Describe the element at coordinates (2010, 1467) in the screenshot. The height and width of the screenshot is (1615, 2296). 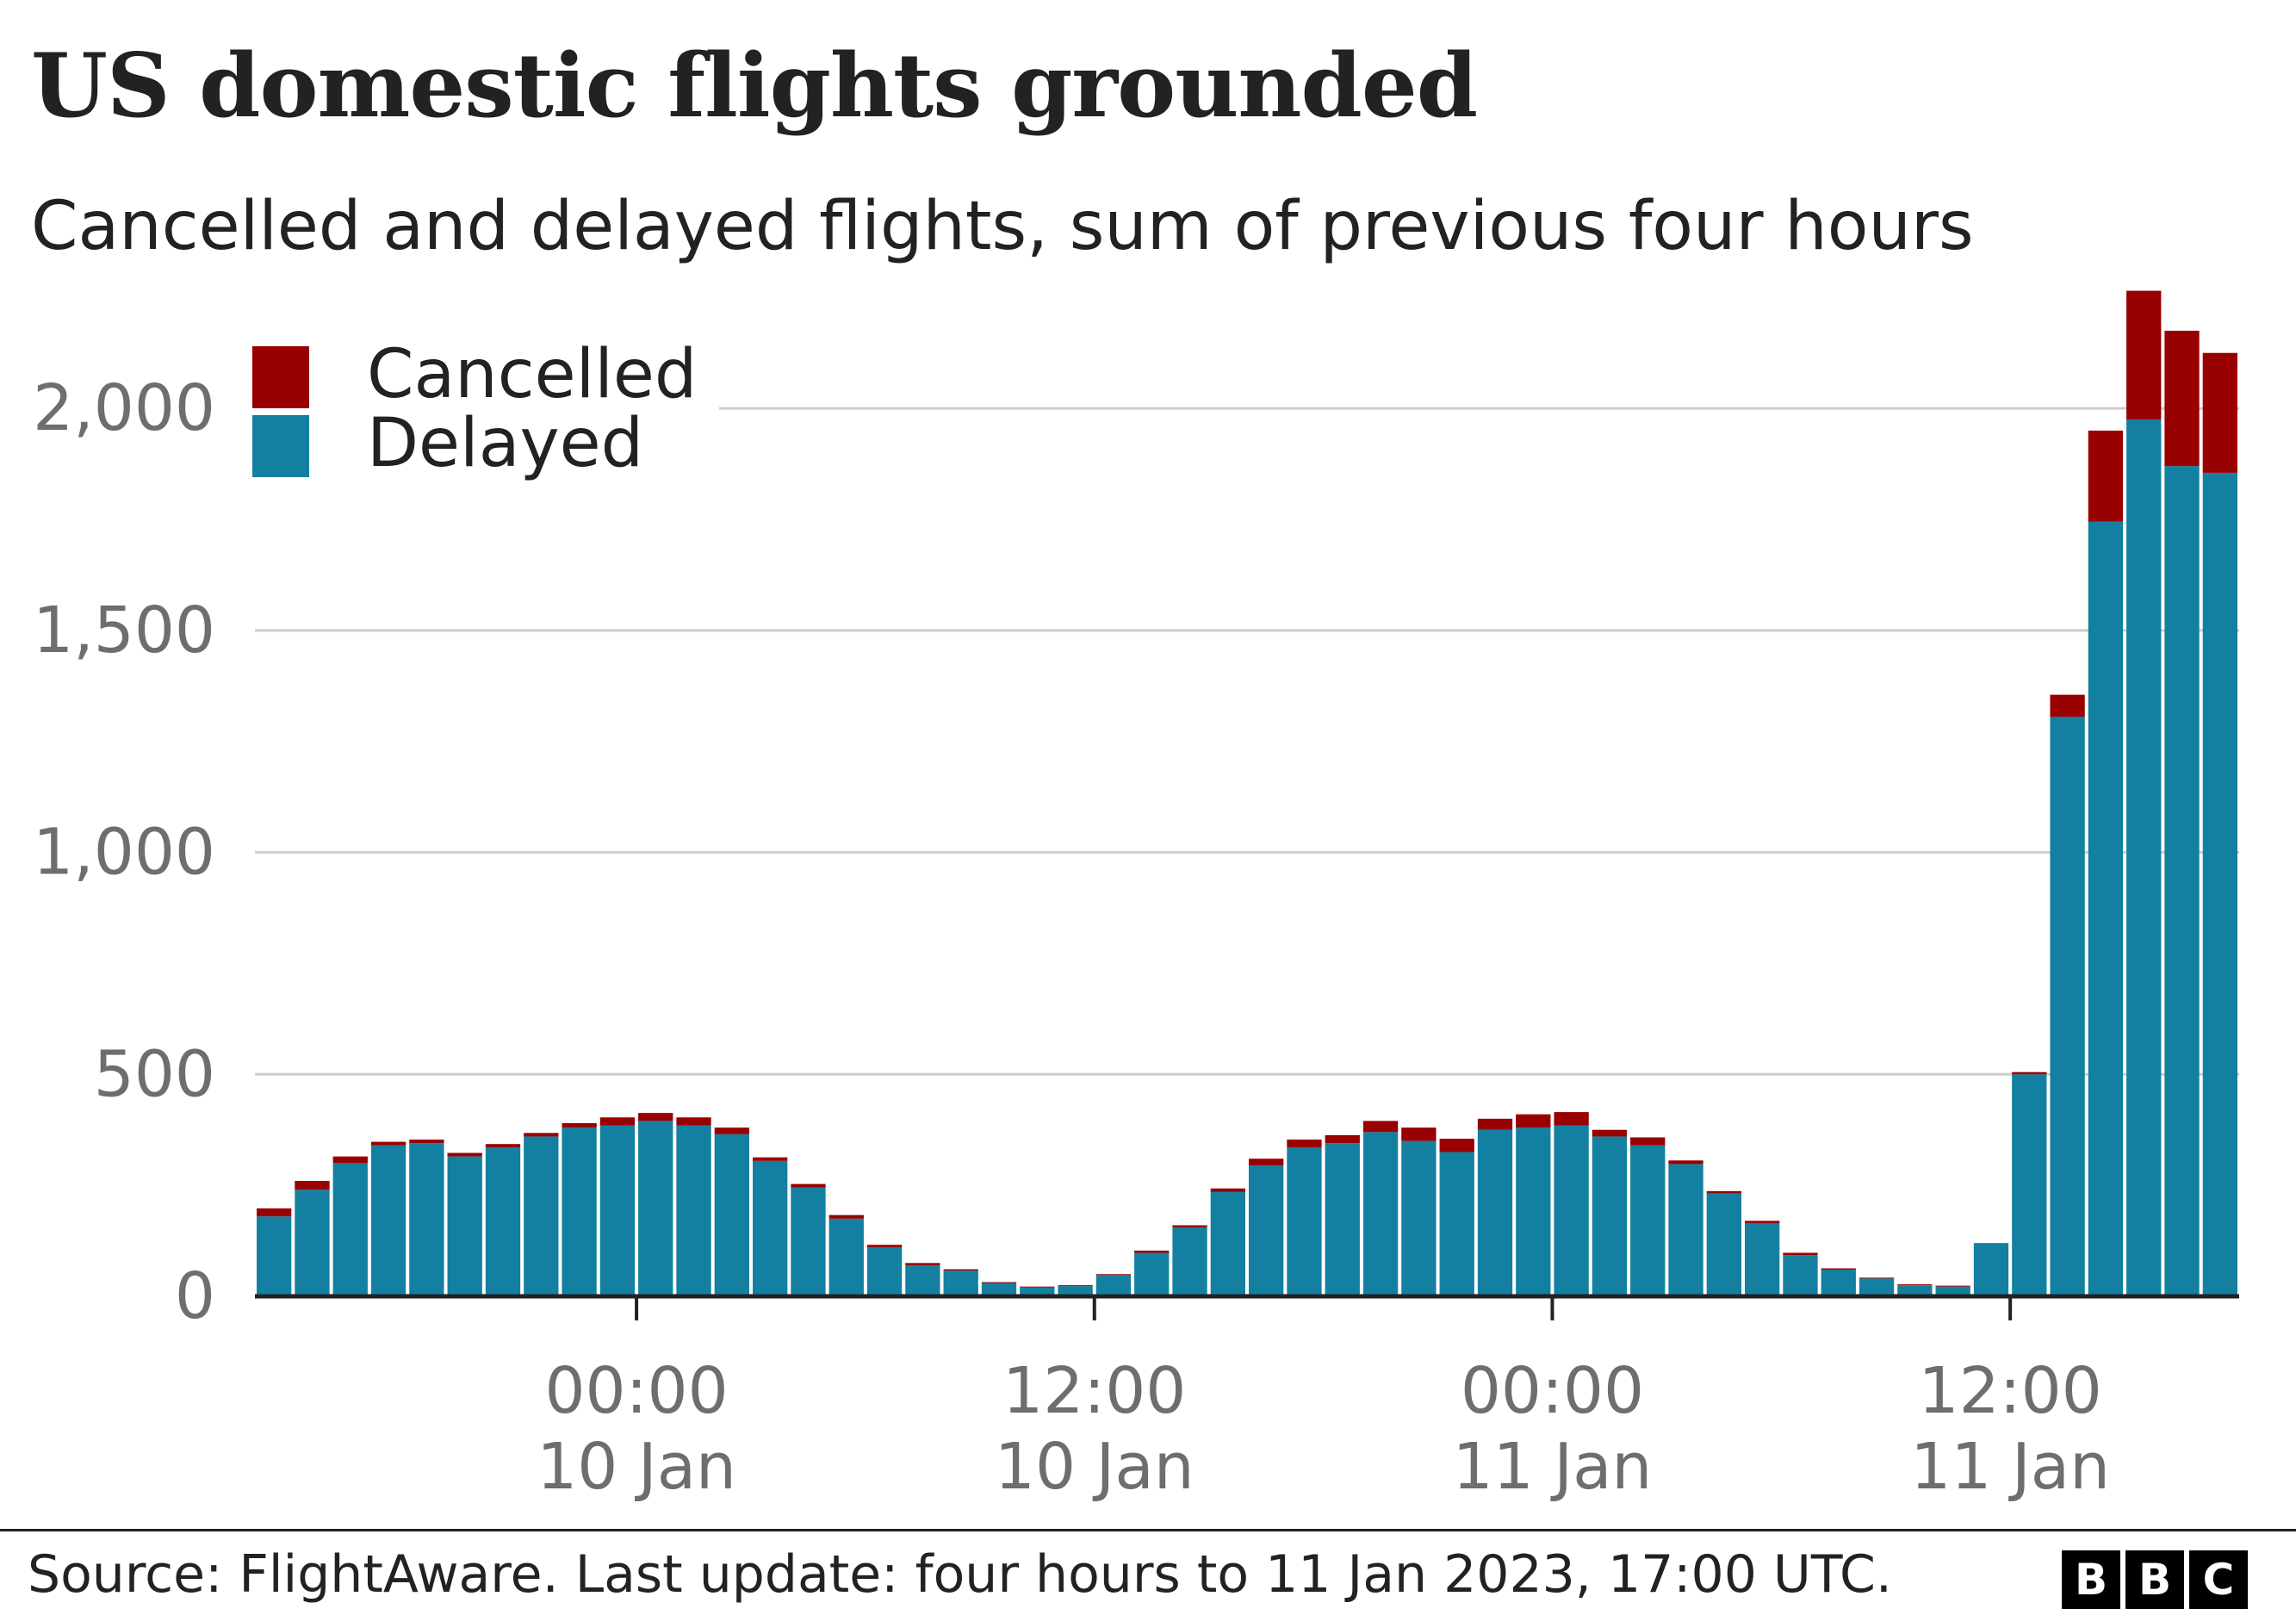
I see `x-tick-label-date: 11 Jan` at that location.